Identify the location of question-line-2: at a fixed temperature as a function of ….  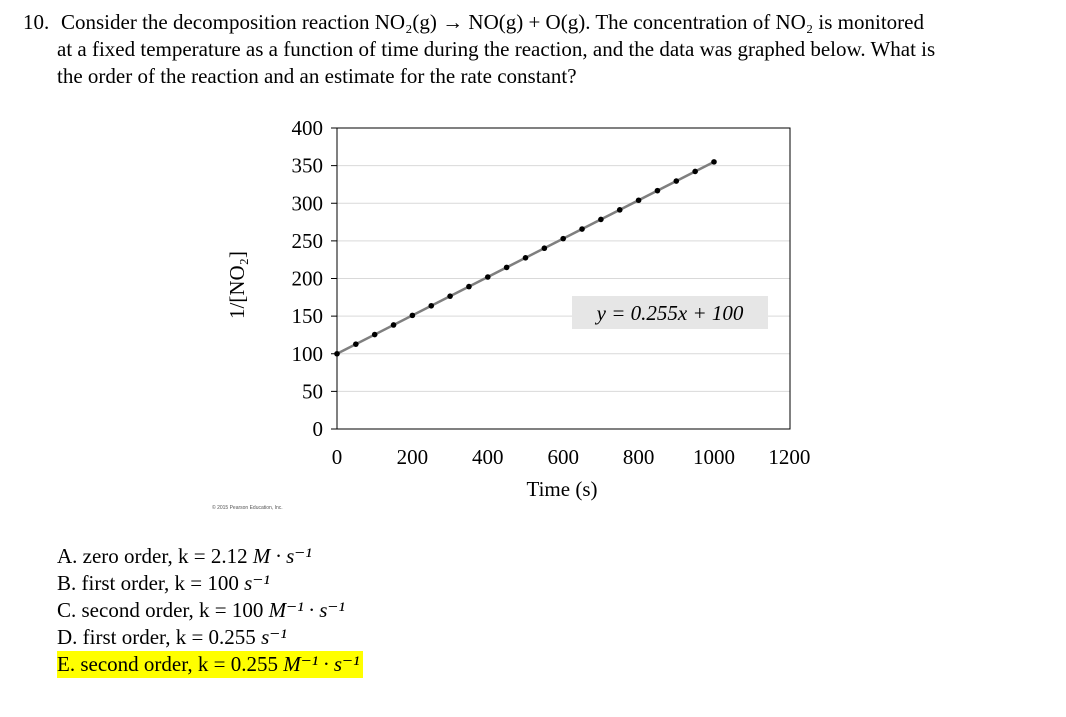
(496, 49).